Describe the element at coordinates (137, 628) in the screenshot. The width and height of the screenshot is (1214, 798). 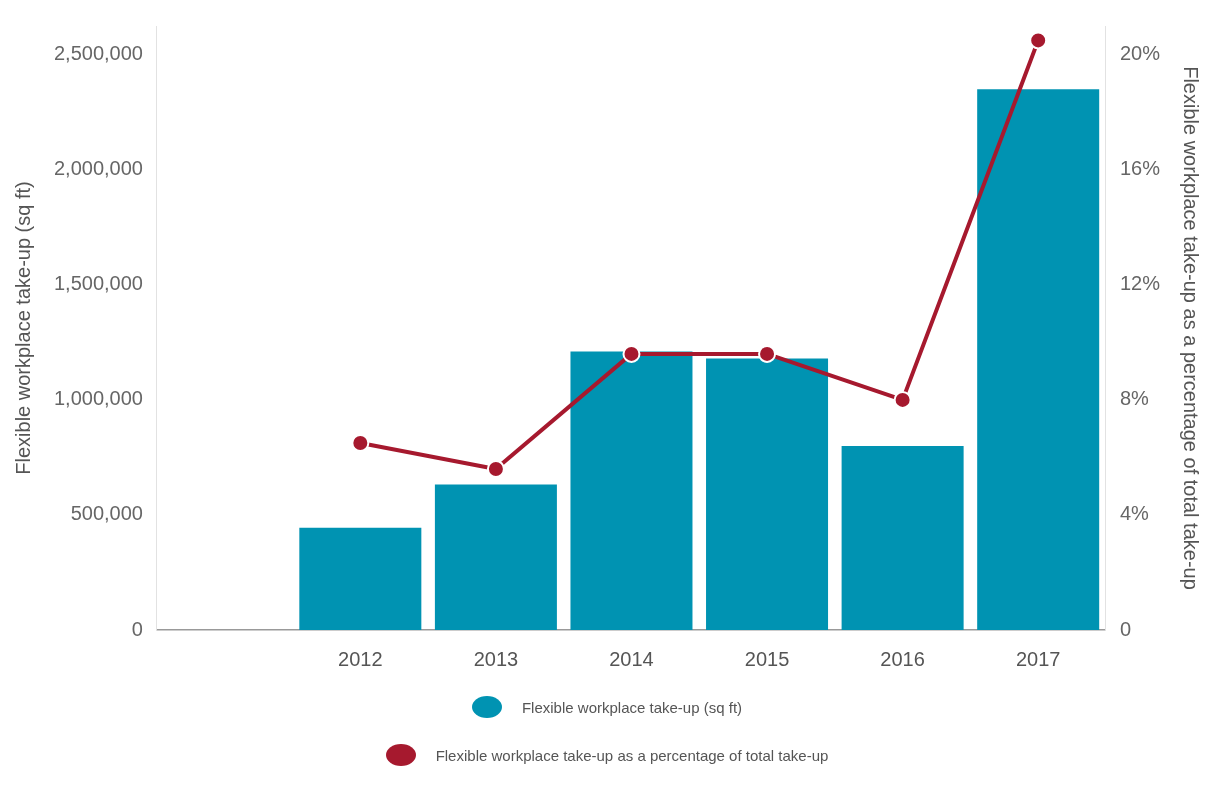
I see `y-tick-label: 0` at that location.